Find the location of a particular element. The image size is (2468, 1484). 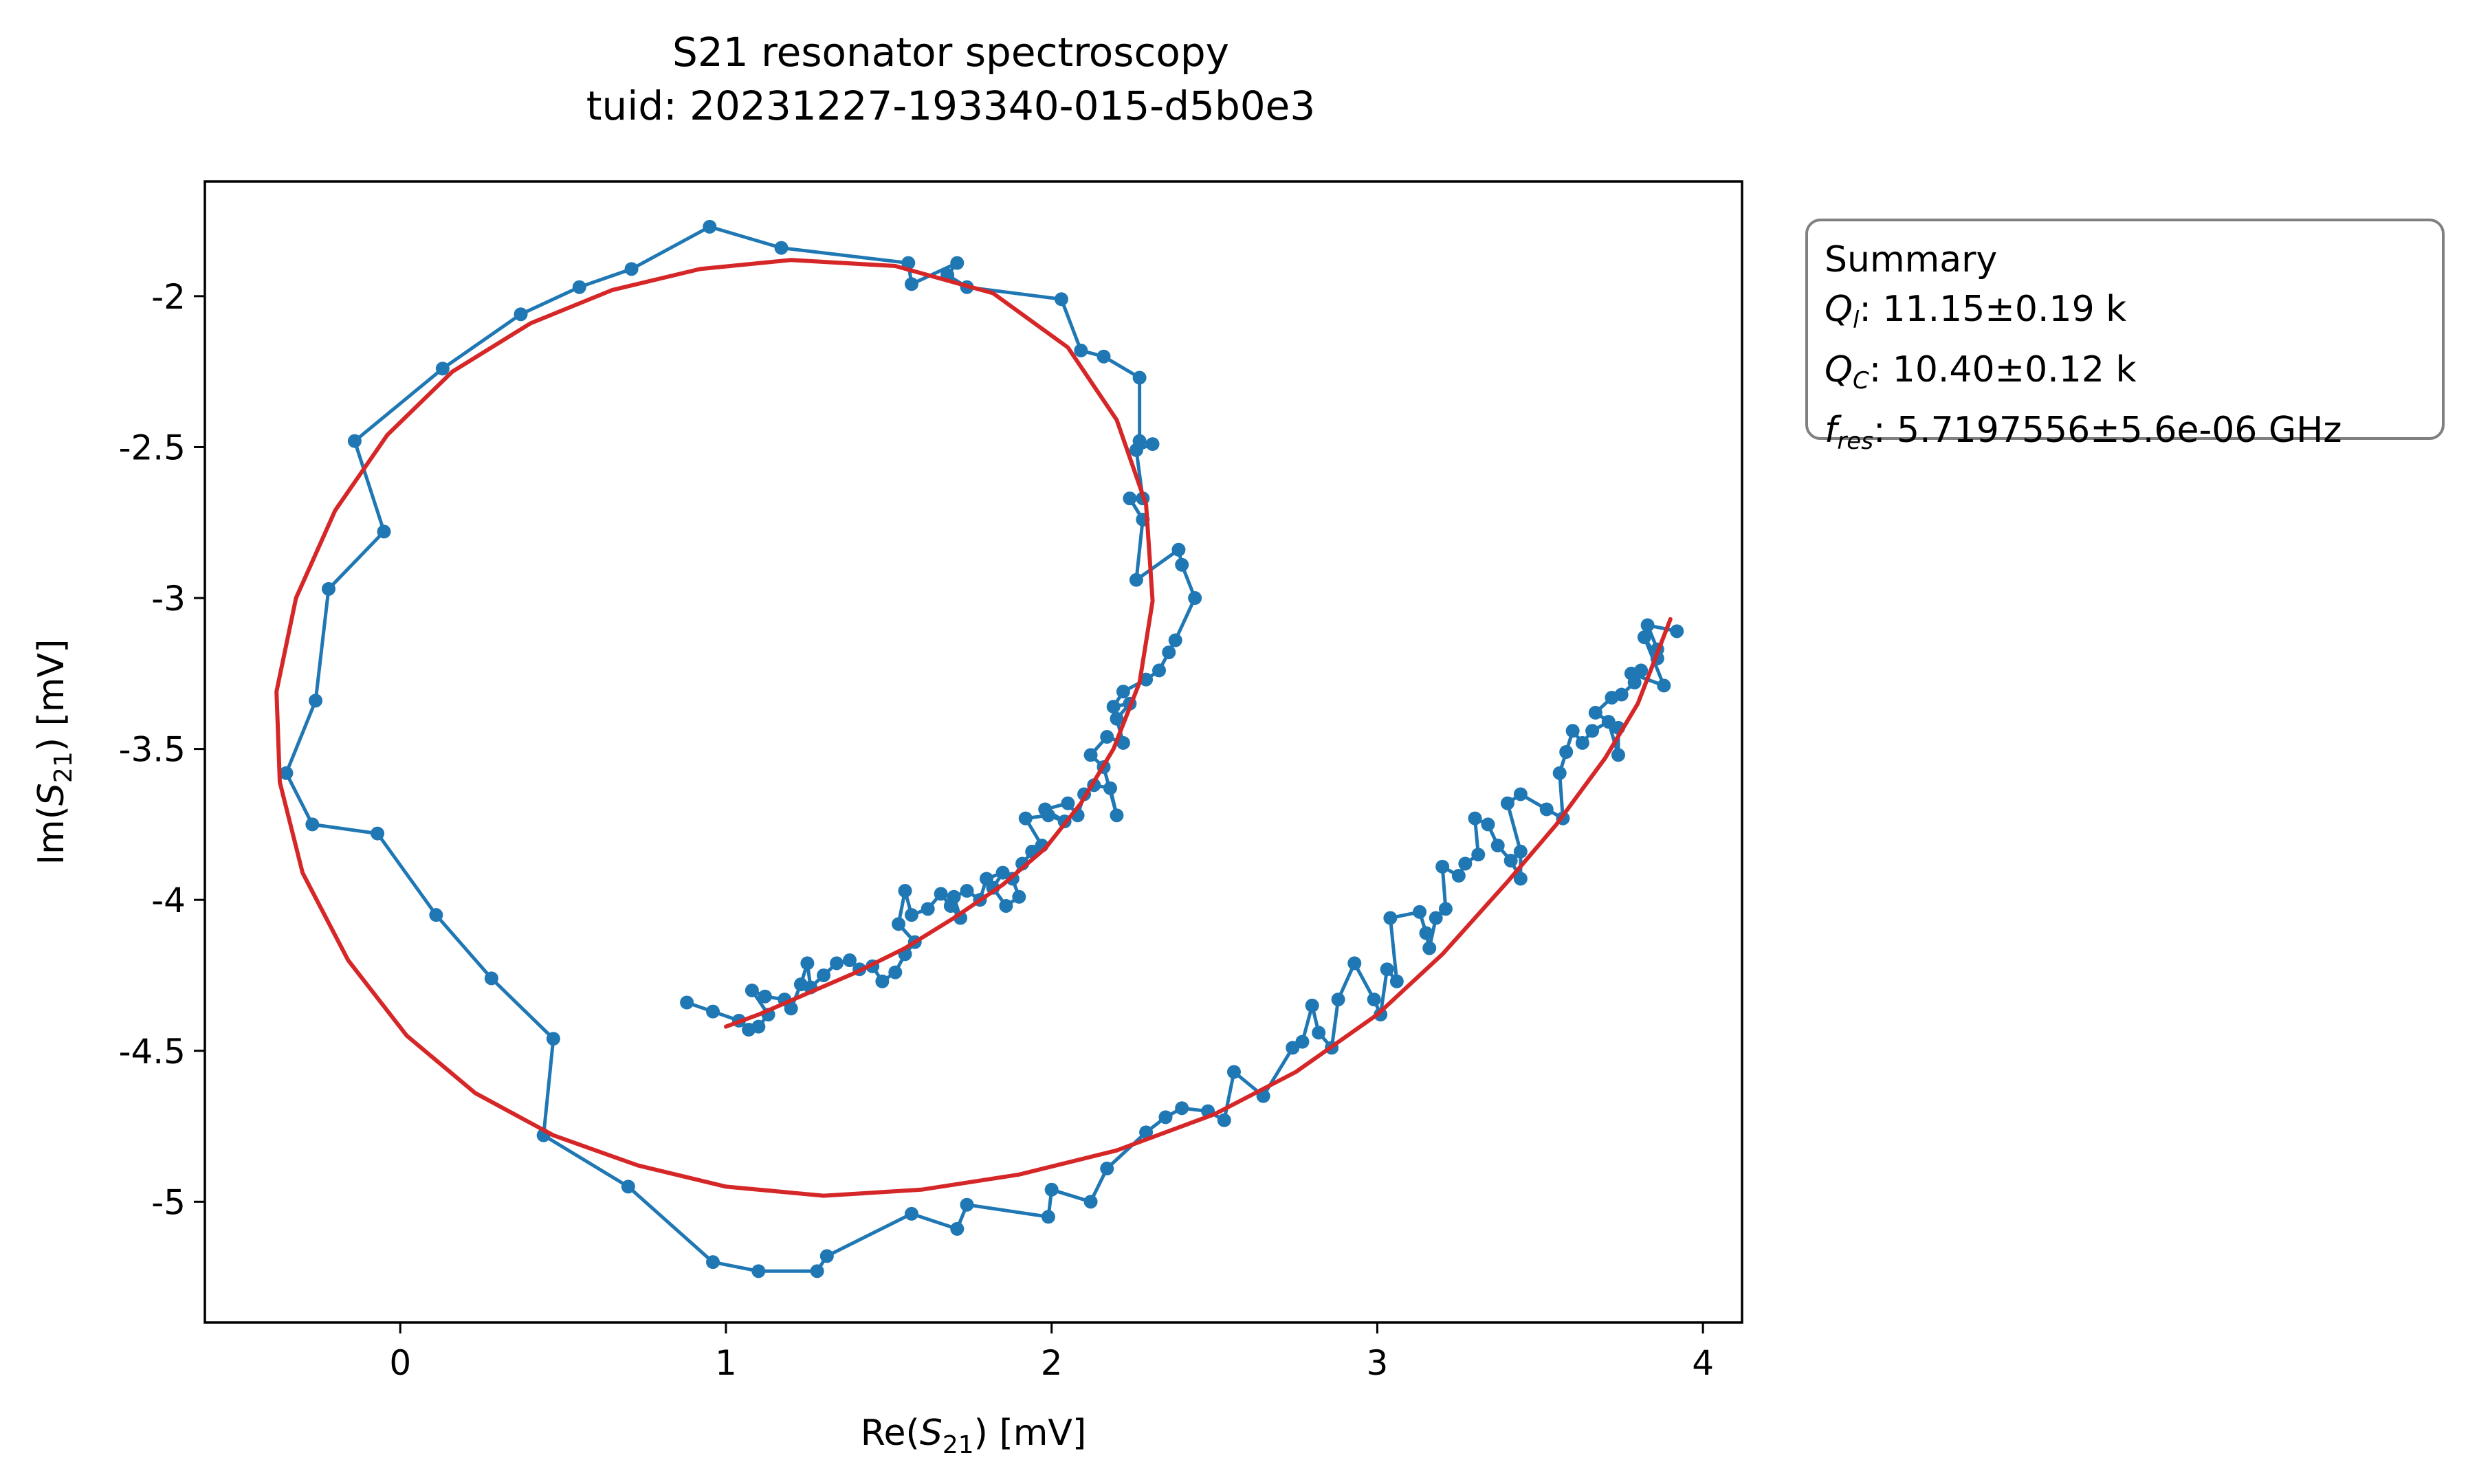

y-tick-label: -2 is located at coordinates (168, 297).